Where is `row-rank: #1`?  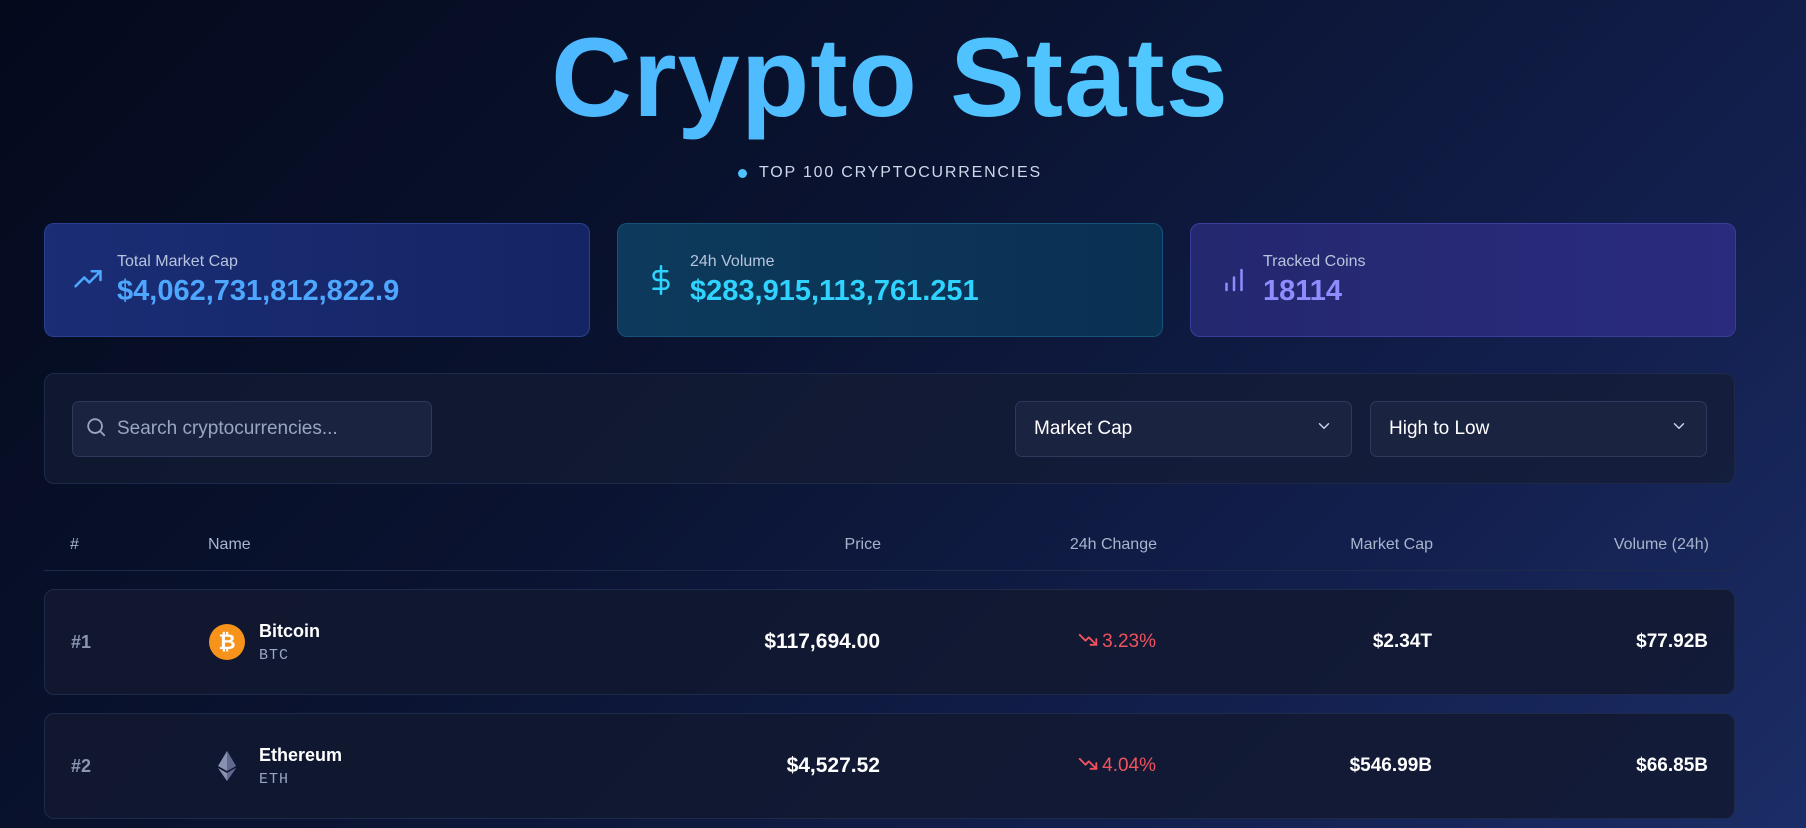 row-rank: #1 is located at coordinates (81, 641).